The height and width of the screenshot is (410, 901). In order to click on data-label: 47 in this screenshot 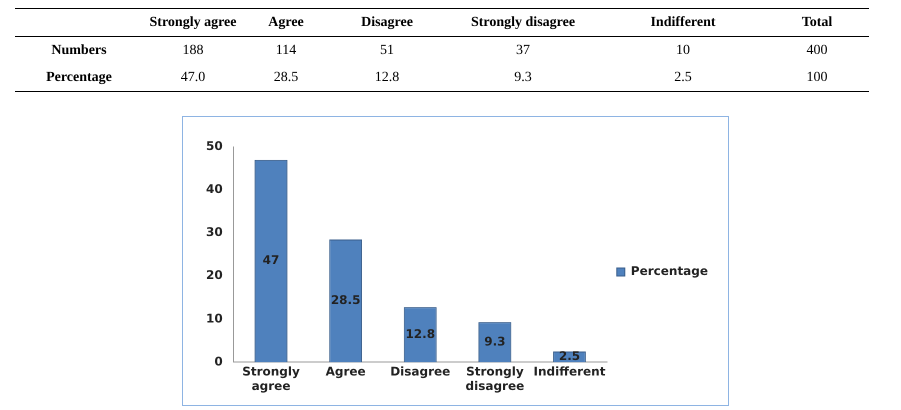, I will do `click(271, 260)`.